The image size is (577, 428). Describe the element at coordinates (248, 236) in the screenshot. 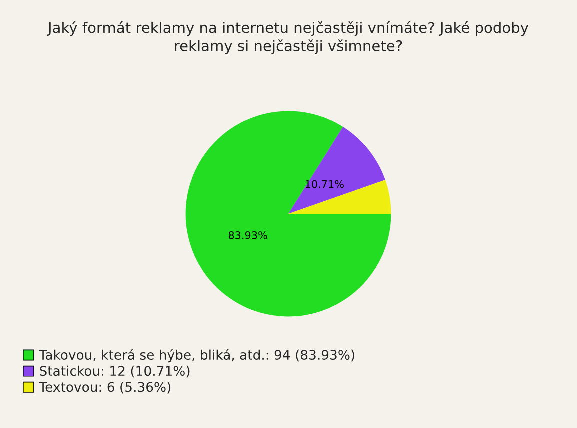

I see `data-label: 83.93%` at that location.